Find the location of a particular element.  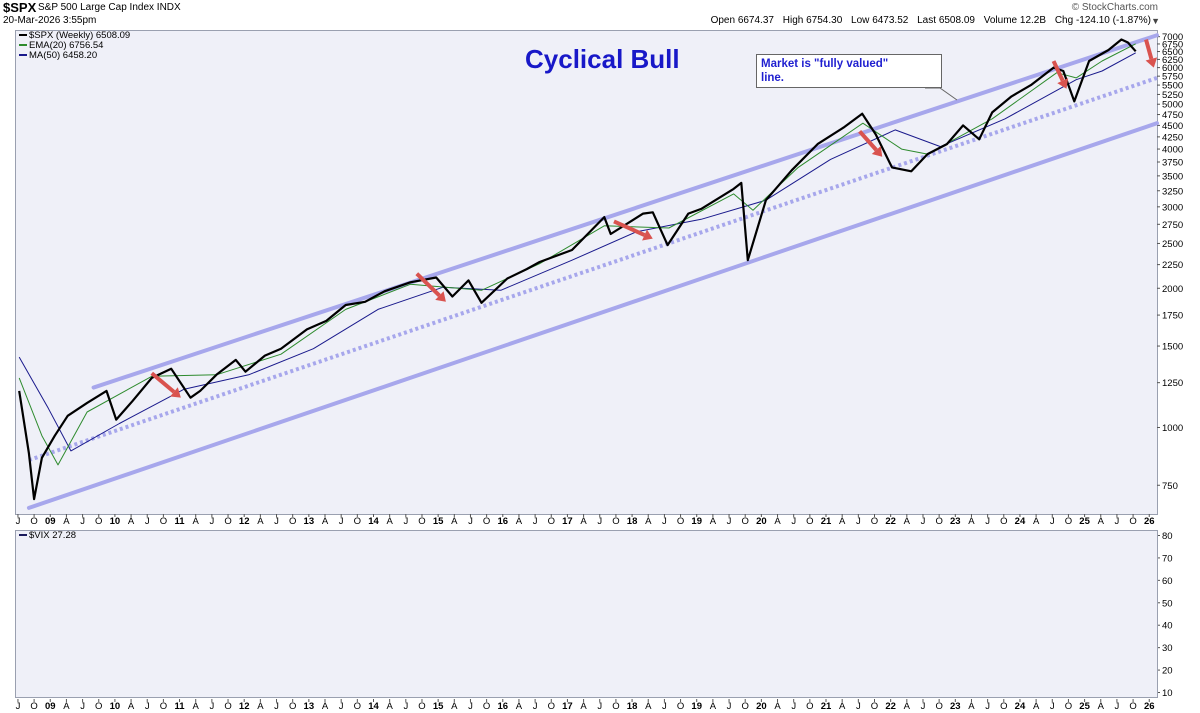

legend-ema-label: EMA(20) 6756.54 is located at coordinates (66, 45).